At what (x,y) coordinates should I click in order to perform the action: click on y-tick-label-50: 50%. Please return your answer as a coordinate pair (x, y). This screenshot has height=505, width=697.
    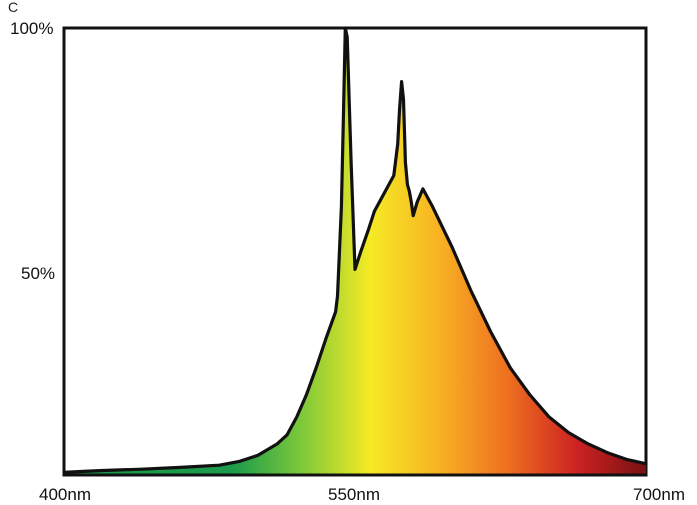
    Looking at the image, I should click on (38, 273).